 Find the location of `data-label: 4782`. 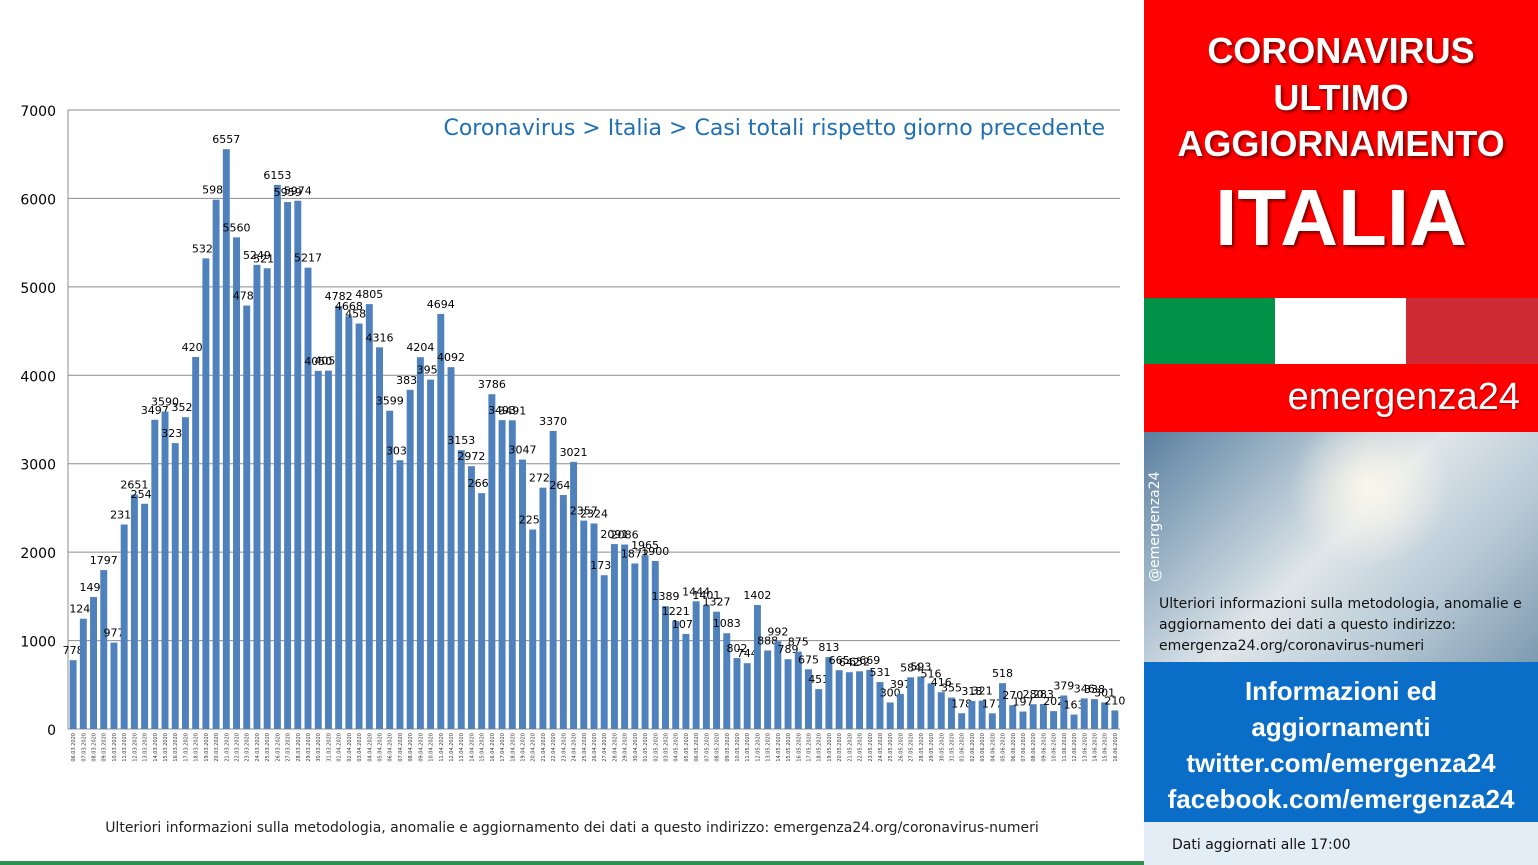

data-label: 4782 is located at coordinates (339, 296).